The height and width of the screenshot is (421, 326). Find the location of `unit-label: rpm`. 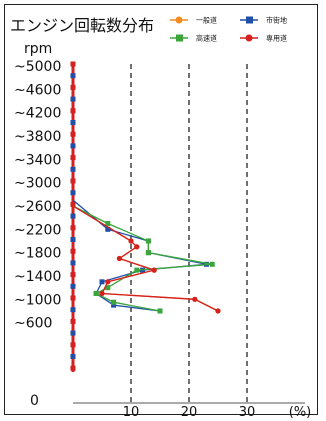

unit-label: rpm is located at coordinates (38, 49).